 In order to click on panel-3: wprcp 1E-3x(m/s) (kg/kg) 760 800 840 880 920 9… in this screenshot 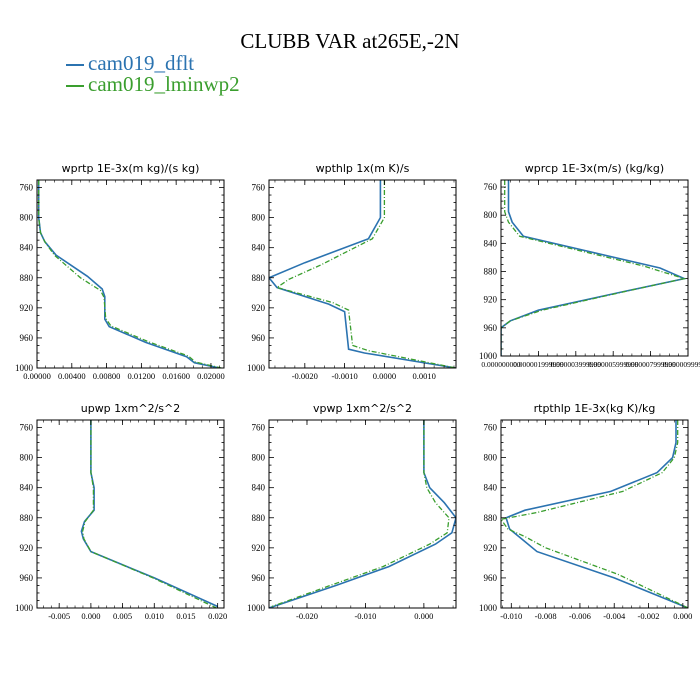, I will do `click(589, 265)`.